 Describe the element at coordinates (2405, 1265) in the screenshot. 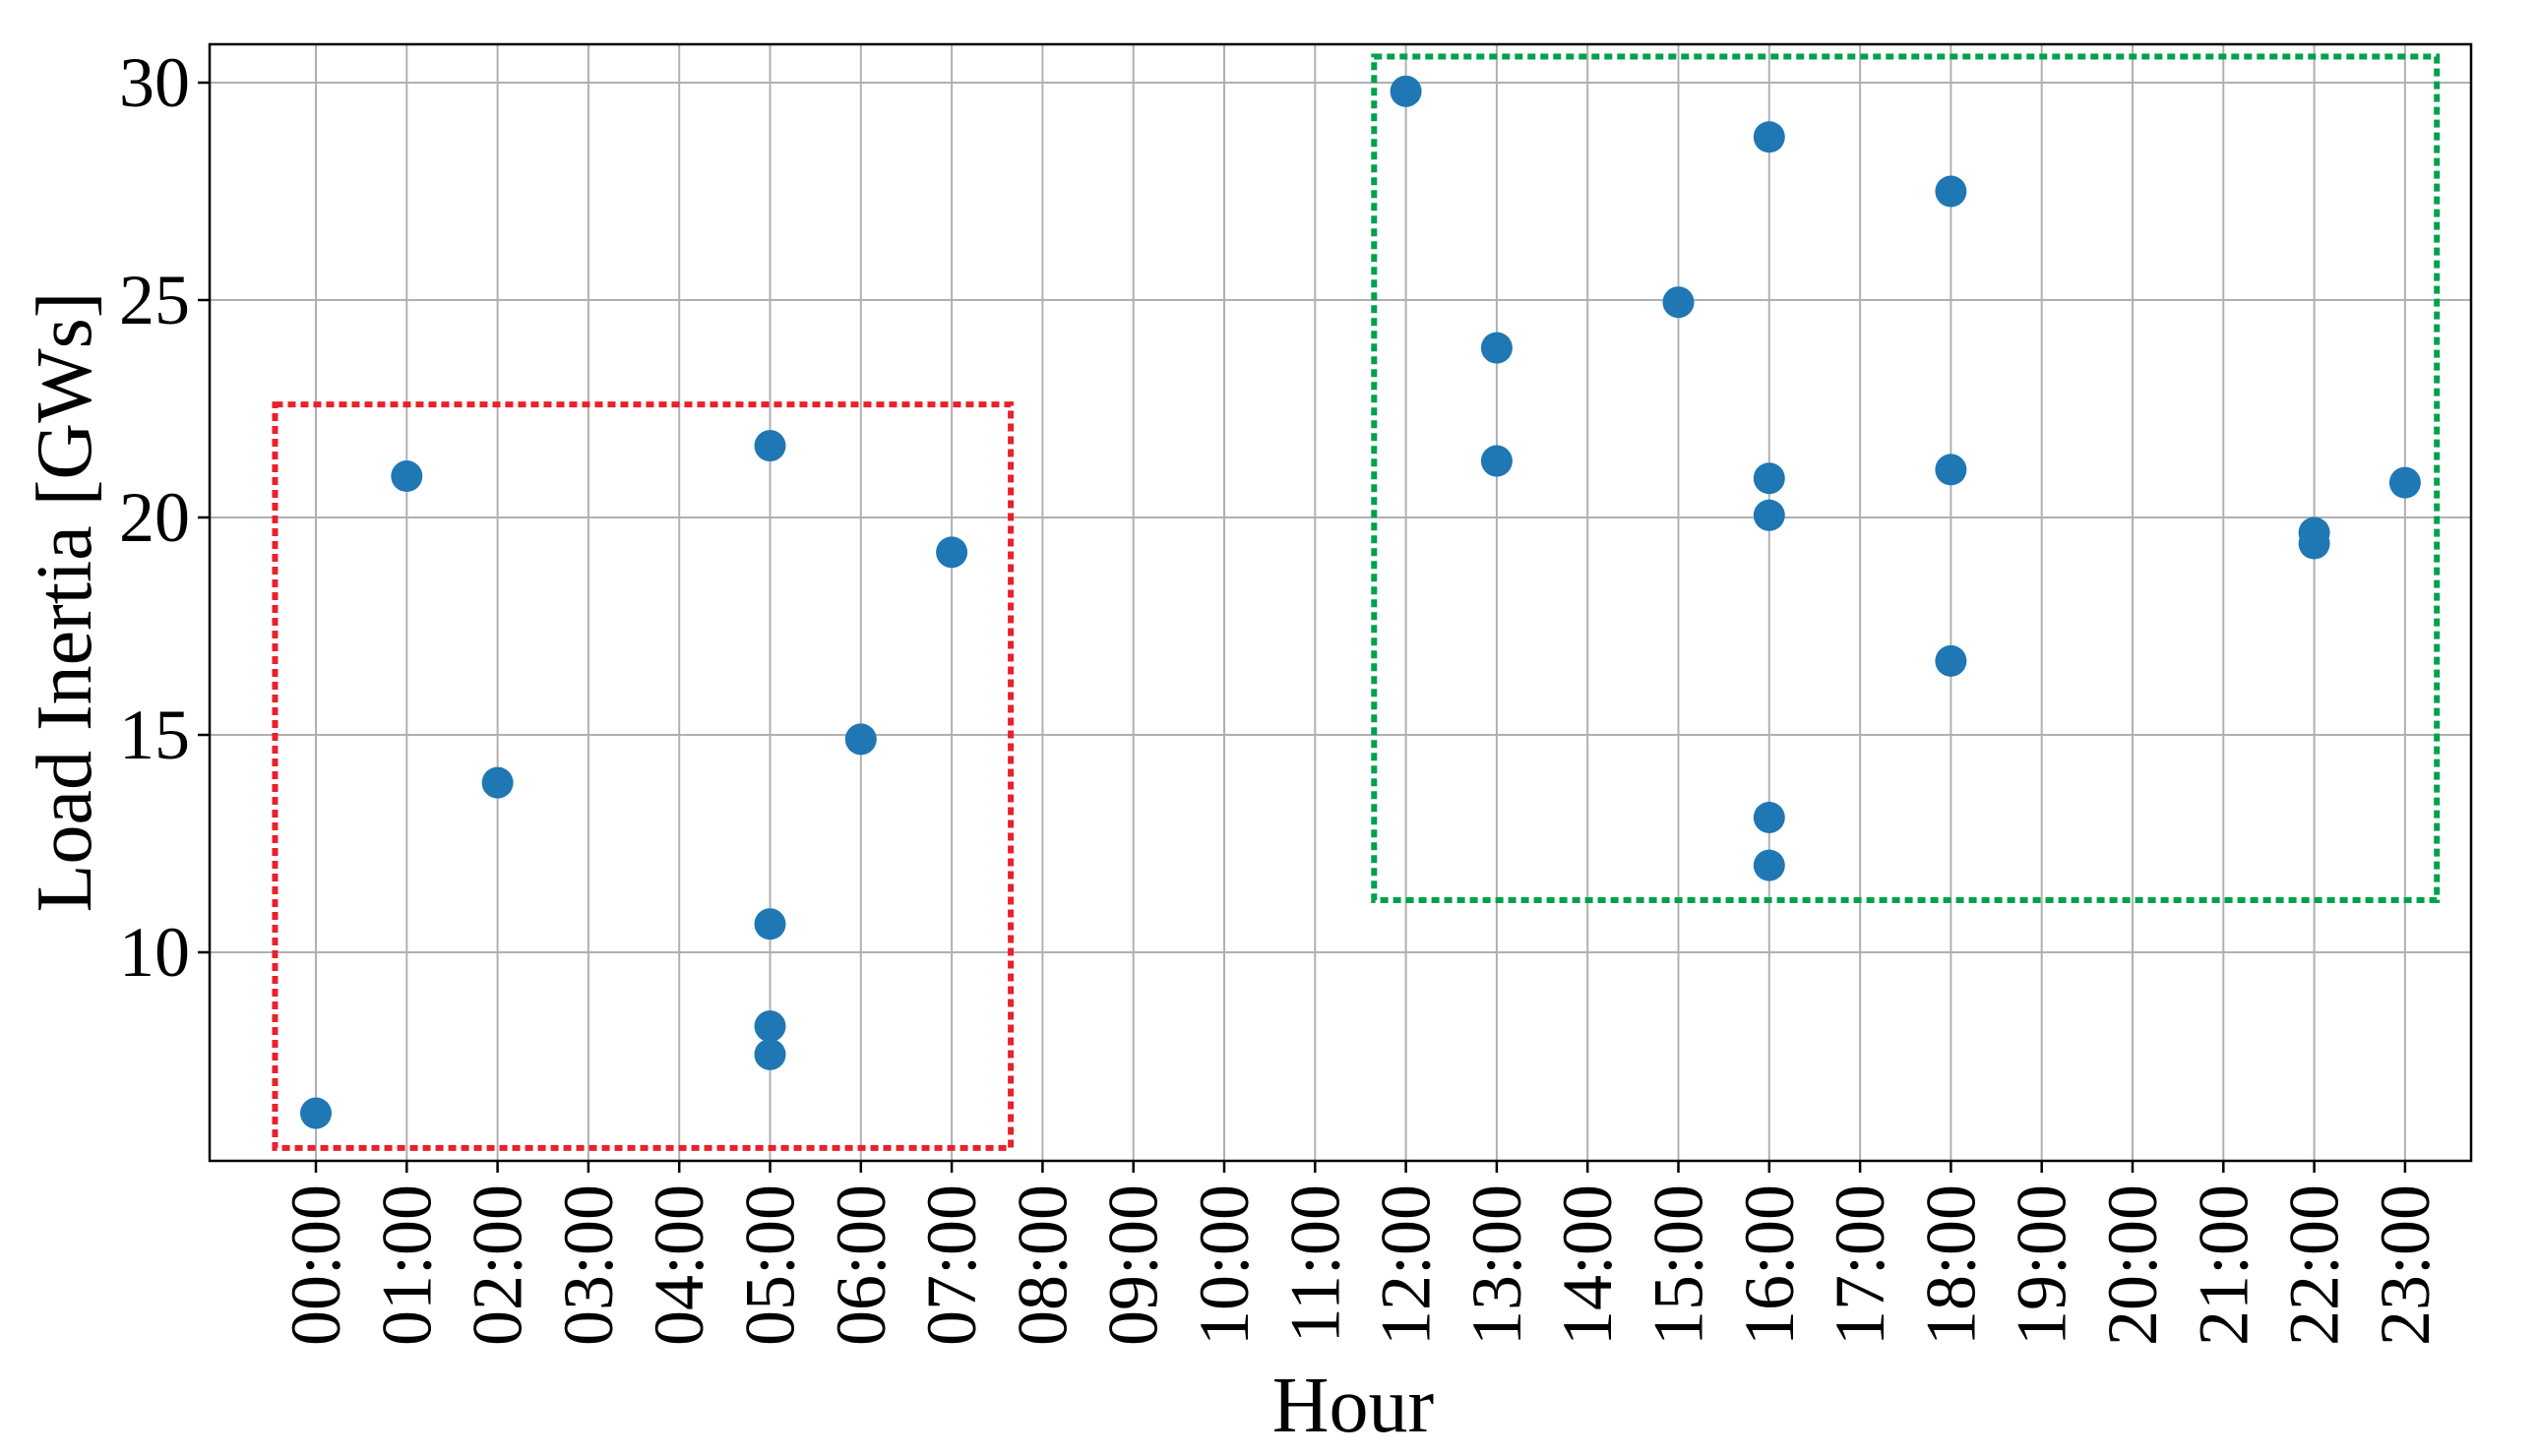

I see `x-tick-label: 23:00` at that location.